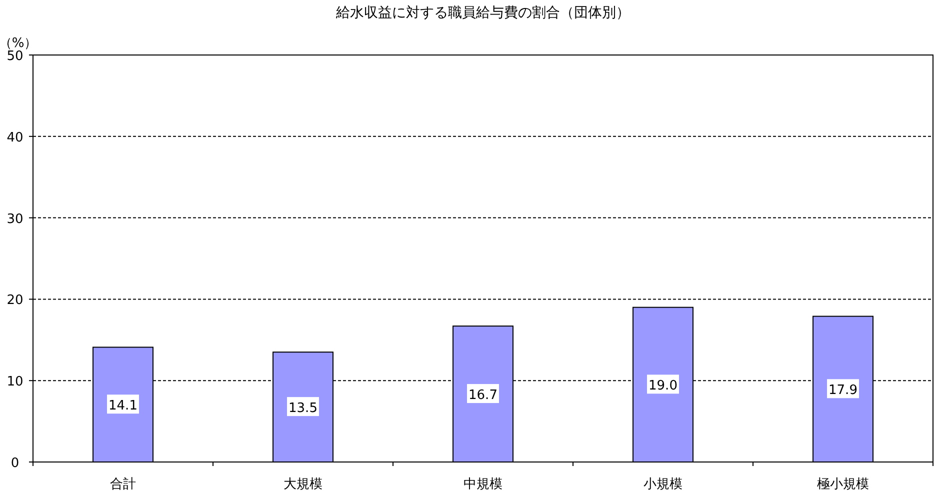  I want to click on x-tick-label: 合計, so click(123, 484).